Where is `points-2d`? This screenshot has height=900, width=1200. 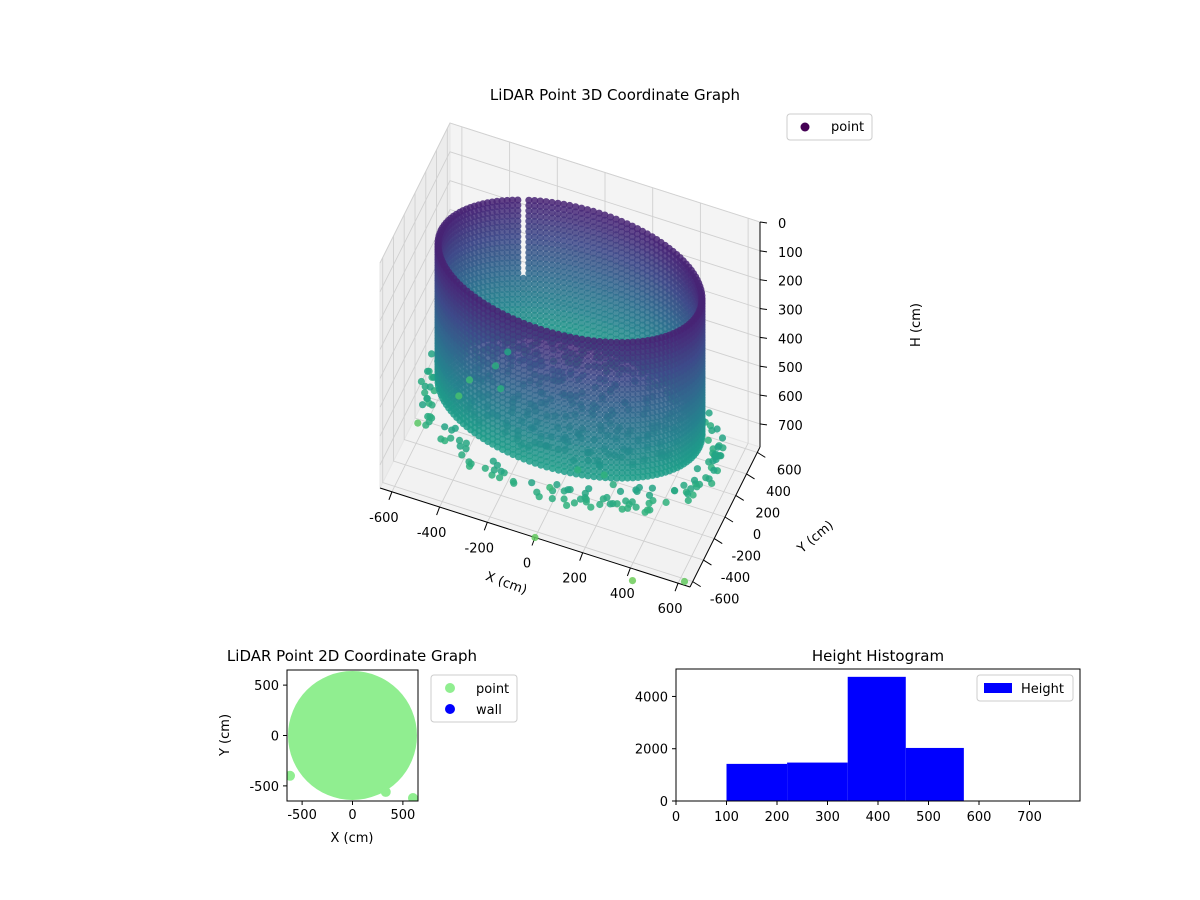 points-2d is located at coordinates (351, 737).